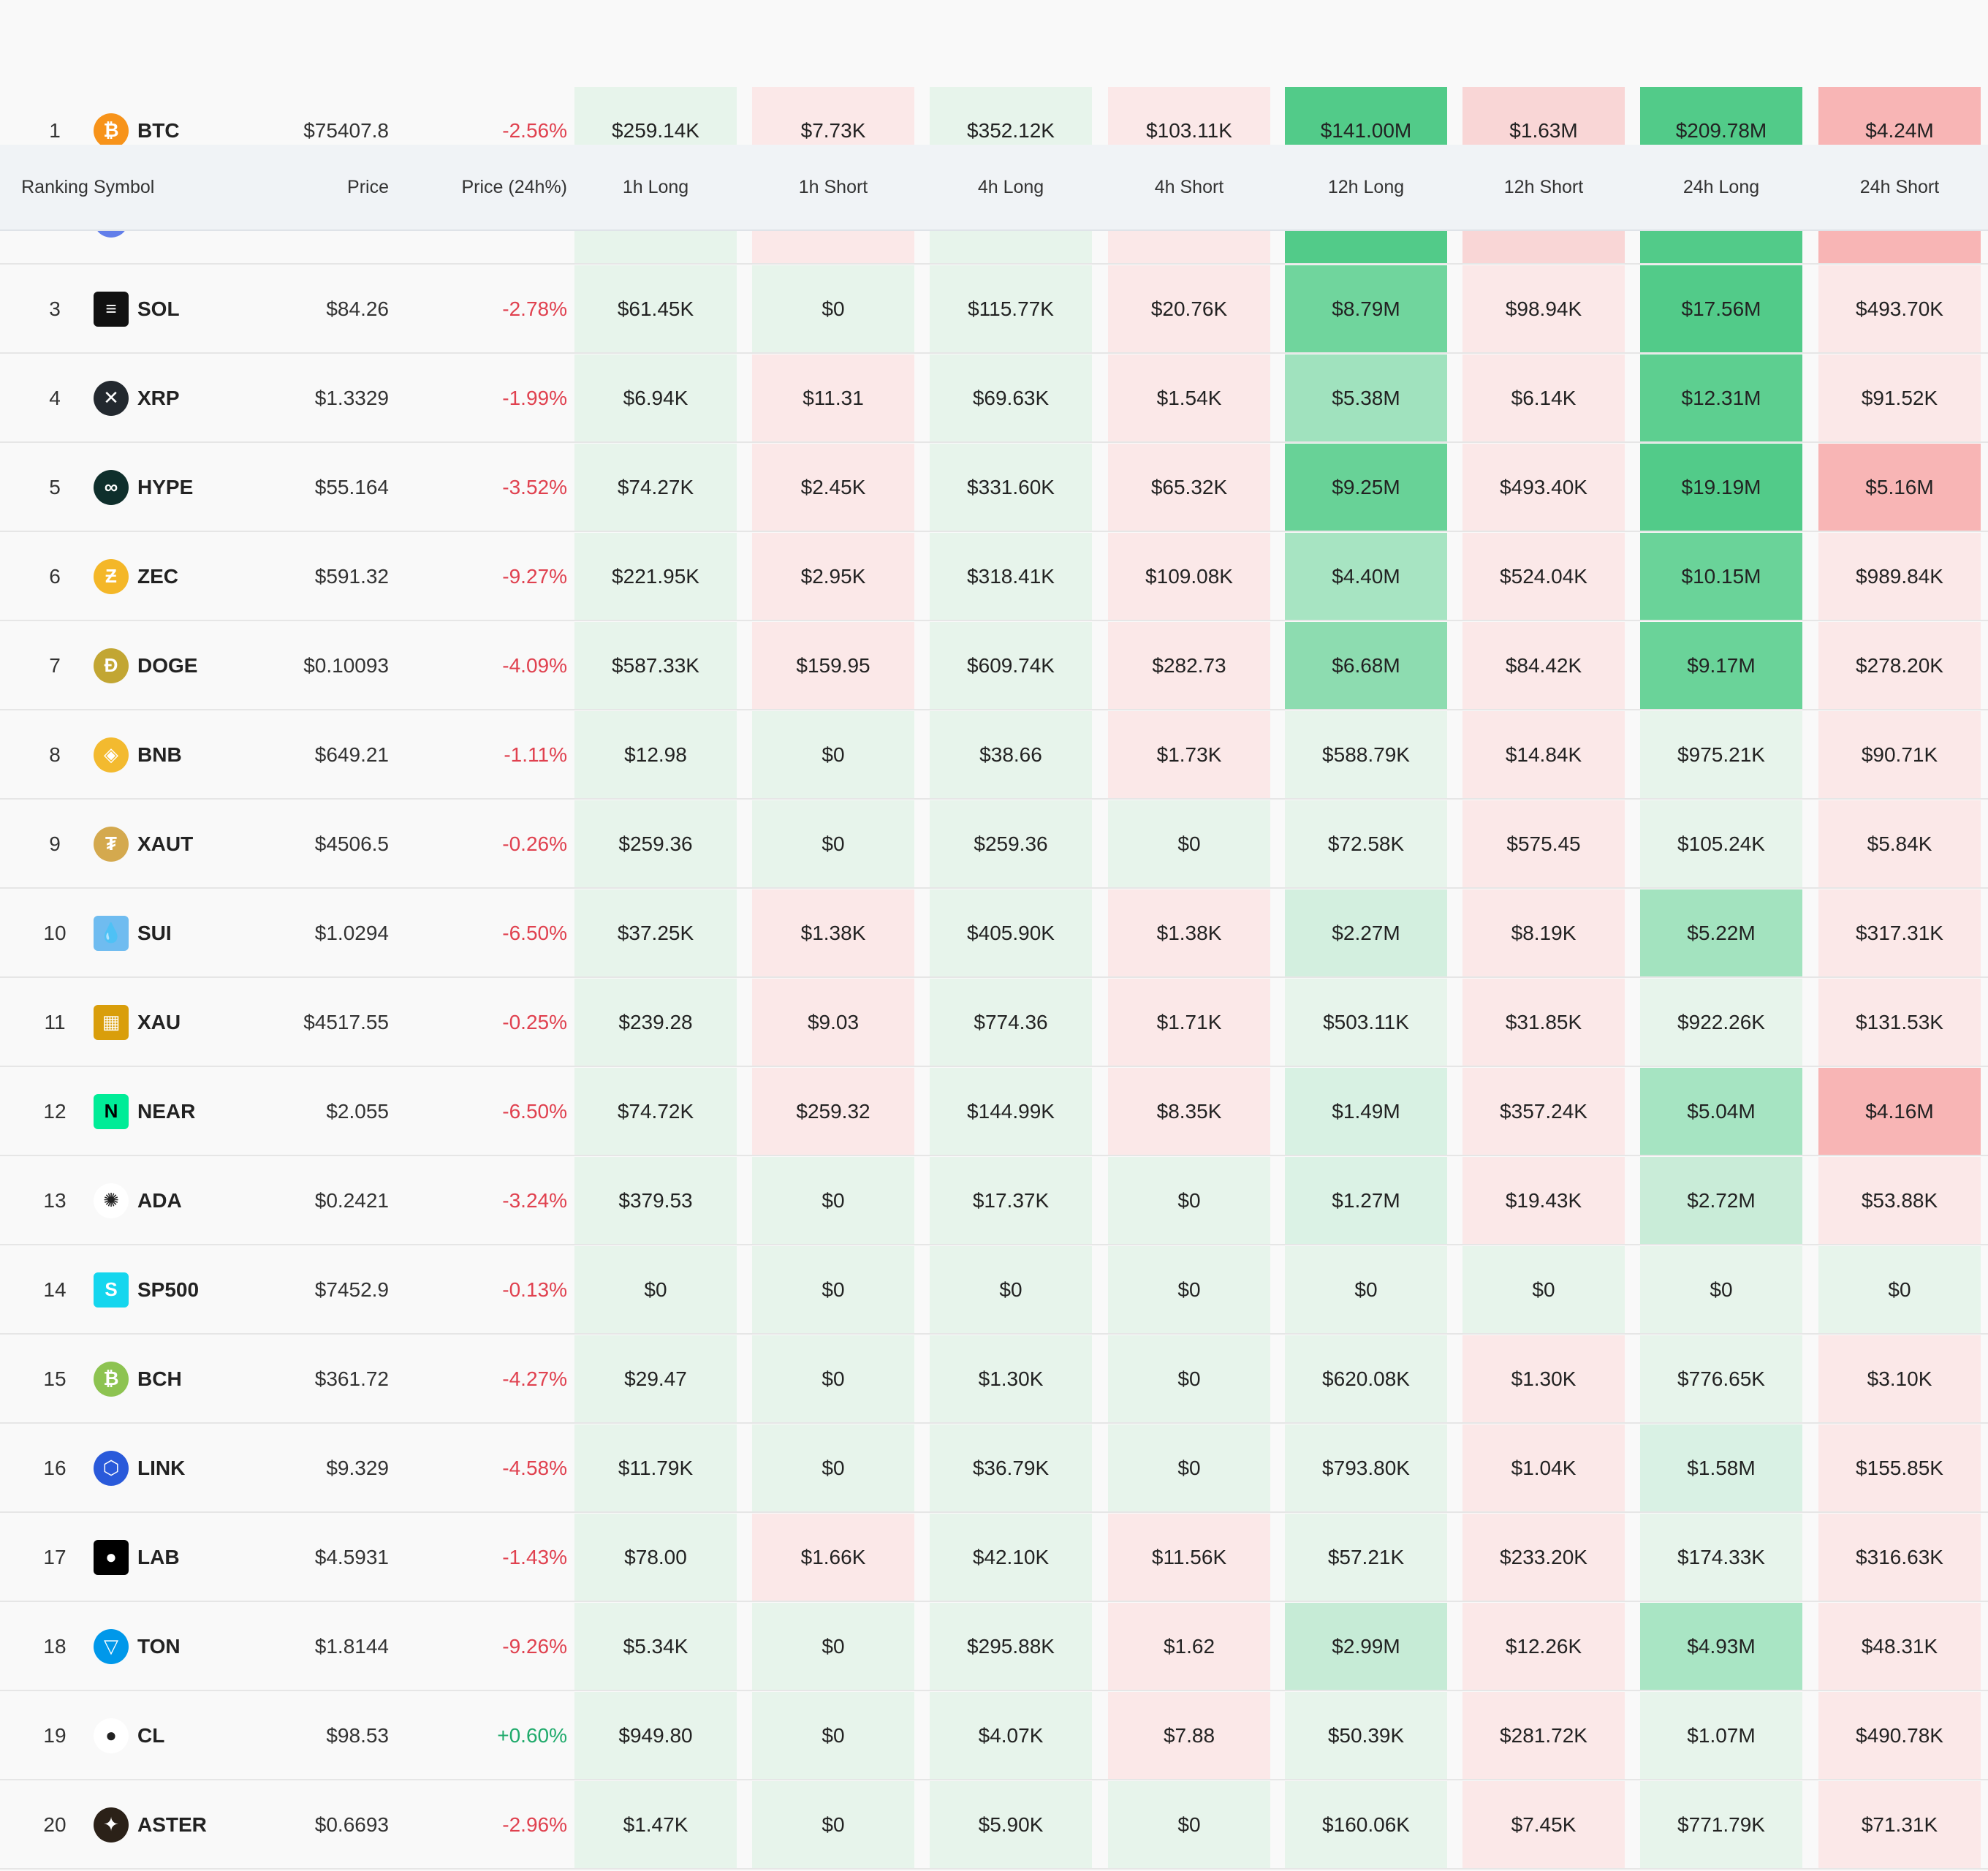  What do you see at coordinates (1721, 397) in the screenshot?
I see `liq-cell: $12.31M` at bounding box center [1721, 397].